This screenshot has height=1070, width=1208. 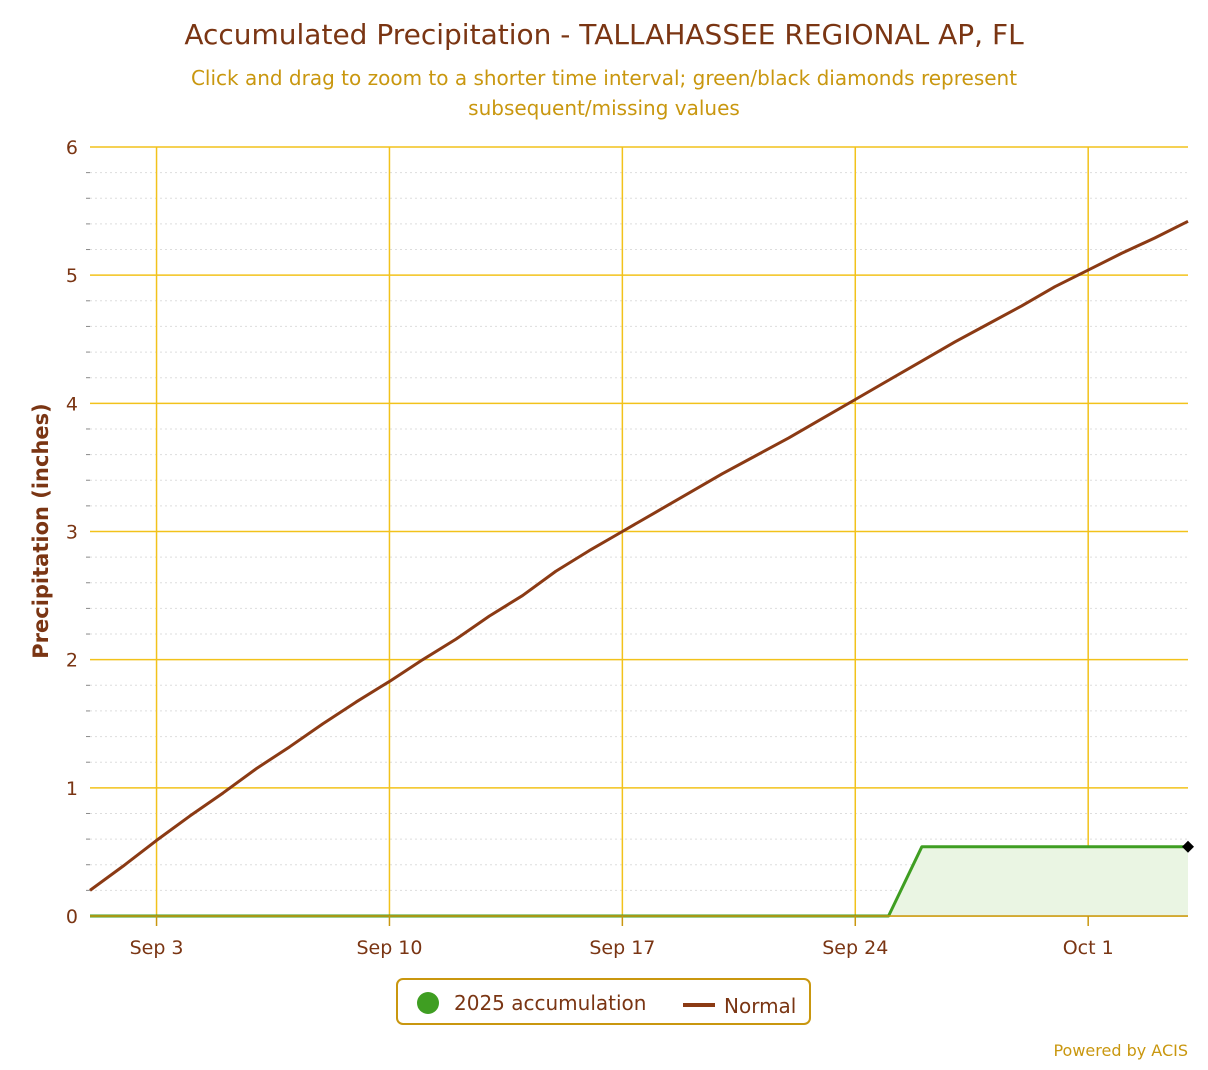 What do you see at coordinates (72, 148) in the screenshot?
I see `y-tick-label: 6` at bounding box center [72, 148].